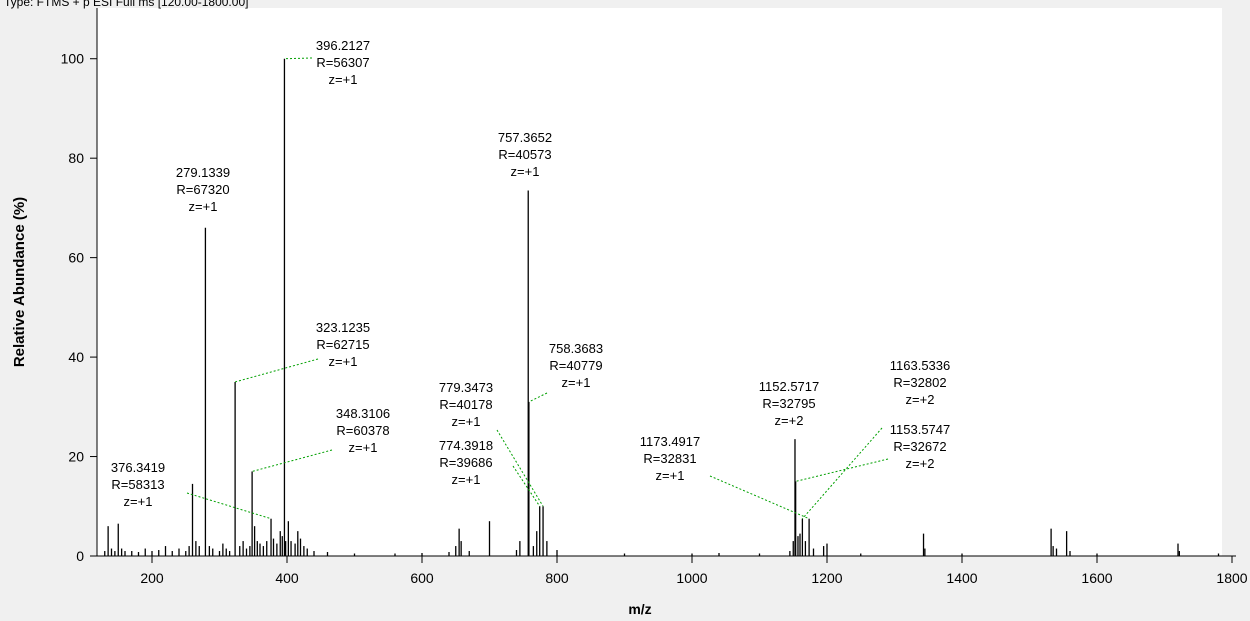 The height and width of the screenshot is (621, 1250). What do you see at coordinates (76, 158) in the screenshot?
I see `y-tick-label: 80` at bounding box center [76, 158].